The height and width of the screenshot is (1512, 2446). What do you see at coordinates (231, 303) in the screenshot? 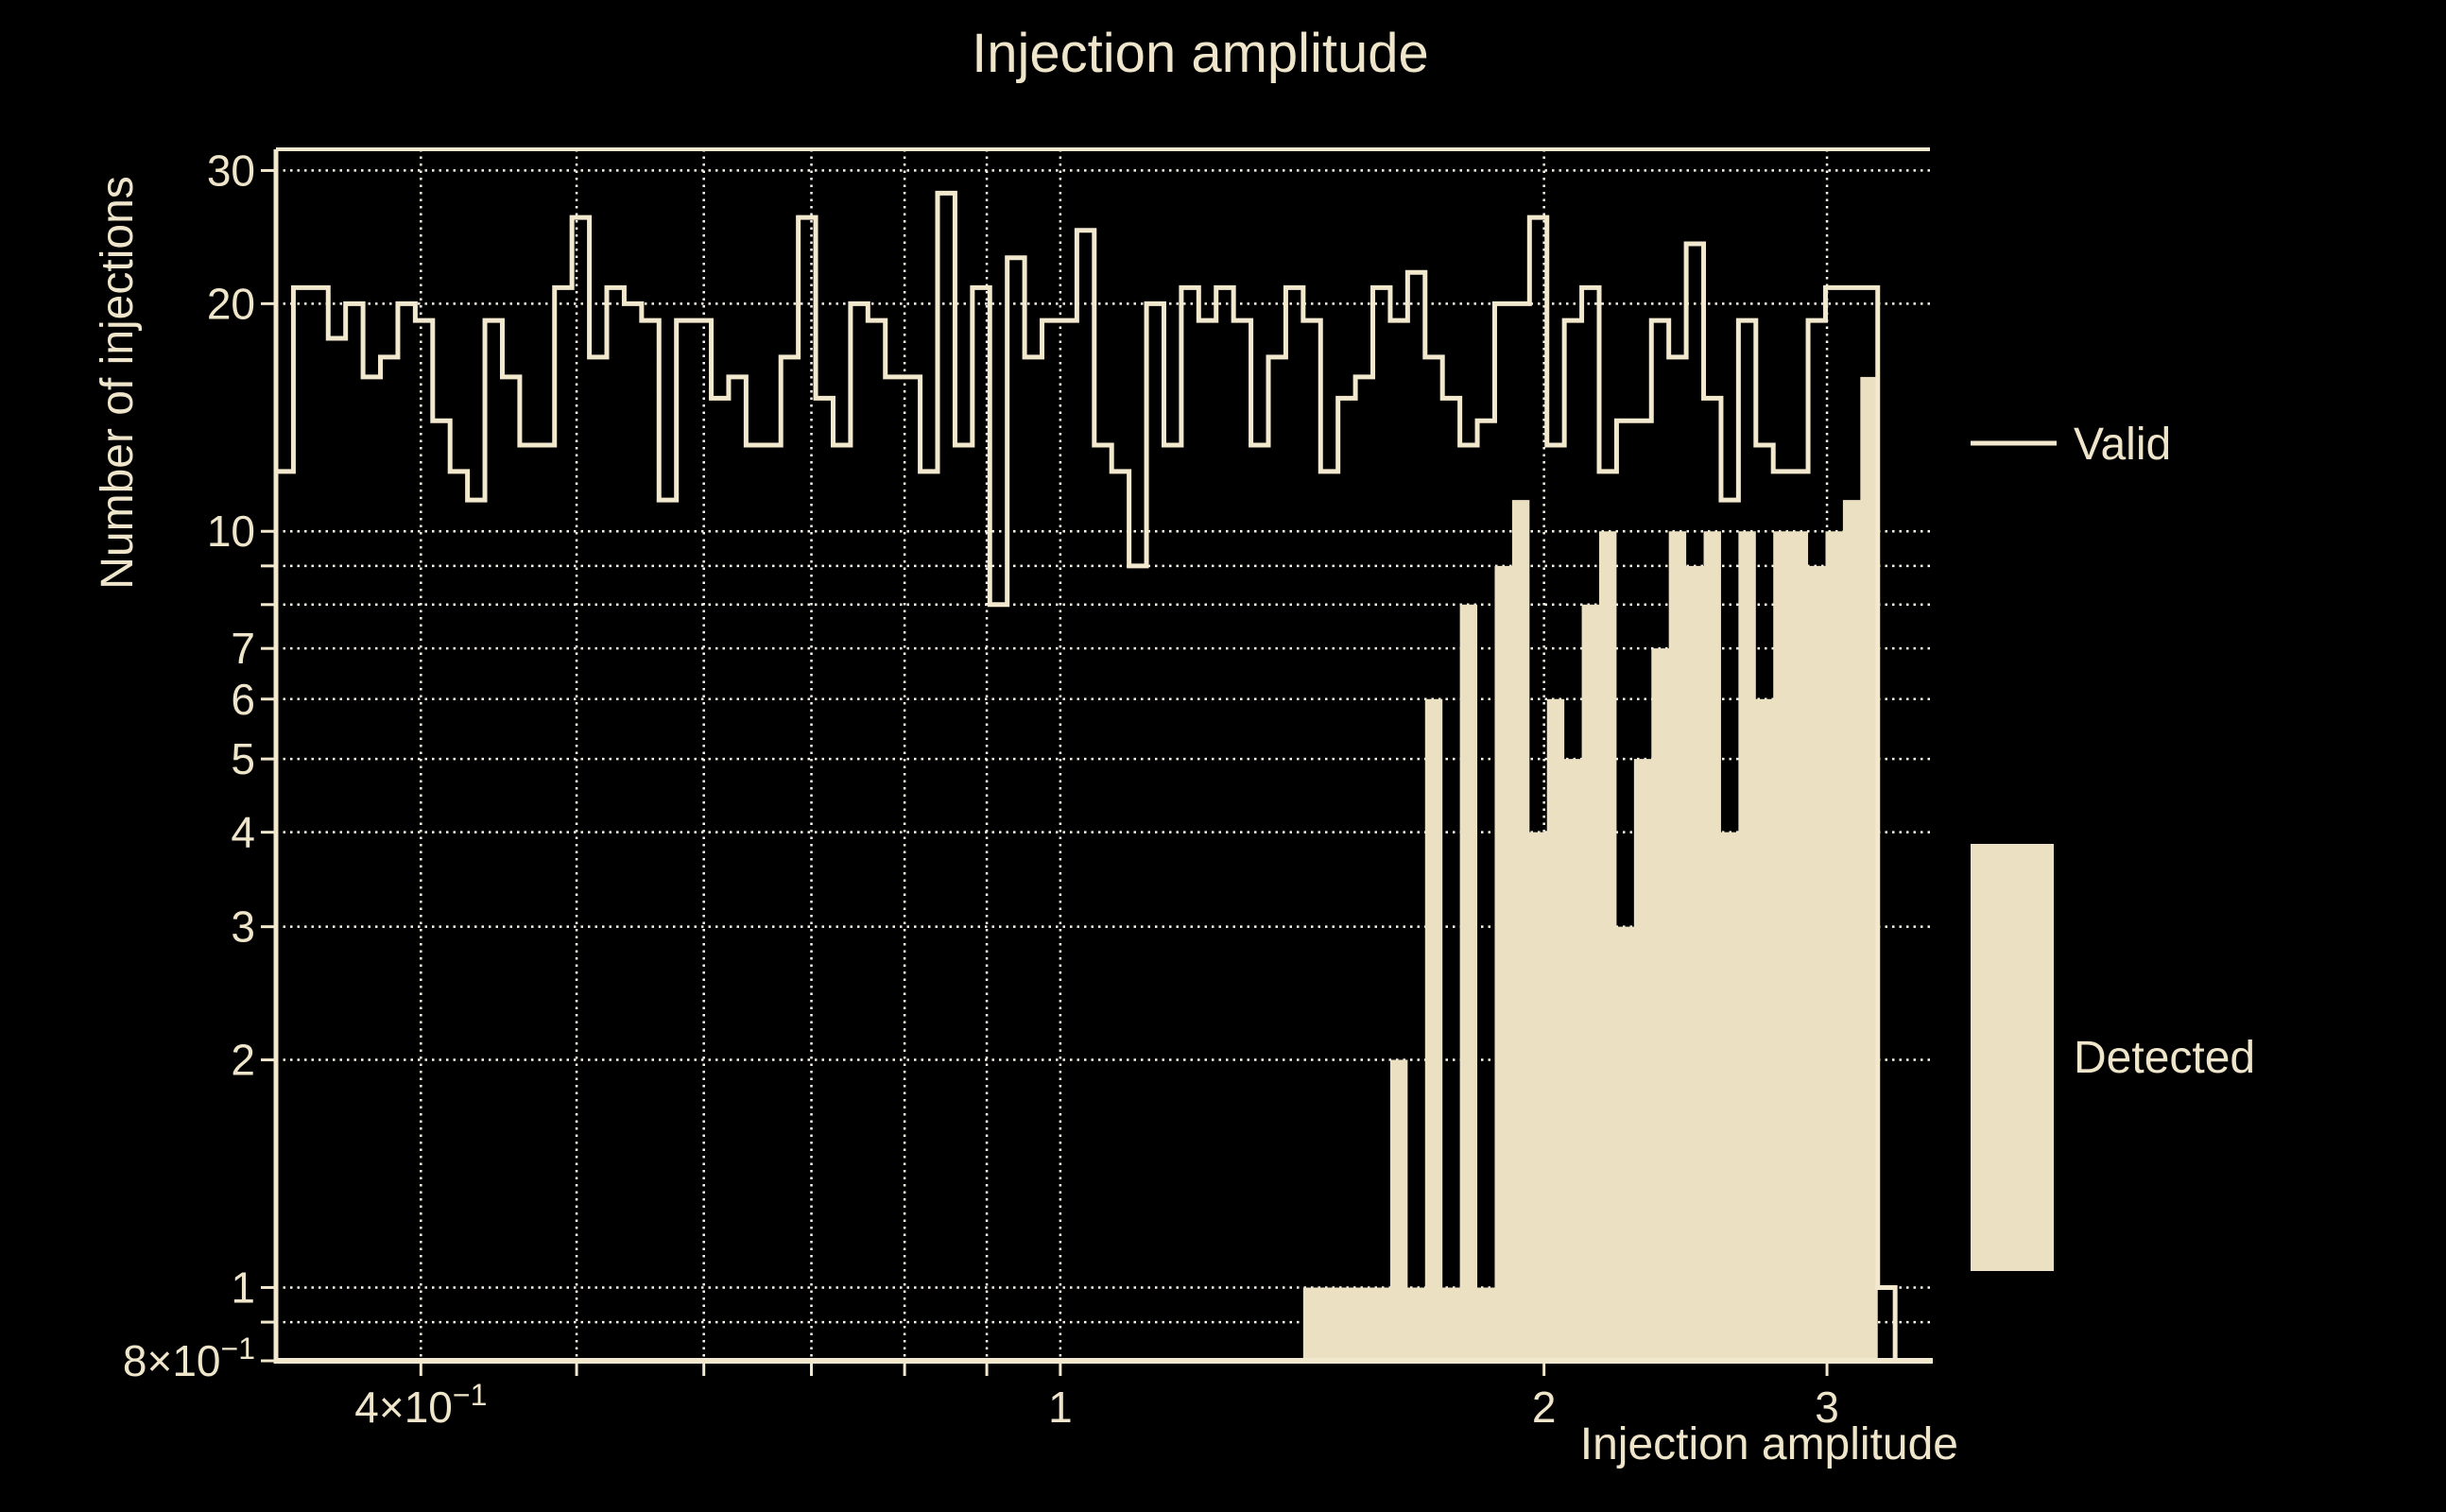
I see `y-tick-label: 20` at bounding box center [231, 303].